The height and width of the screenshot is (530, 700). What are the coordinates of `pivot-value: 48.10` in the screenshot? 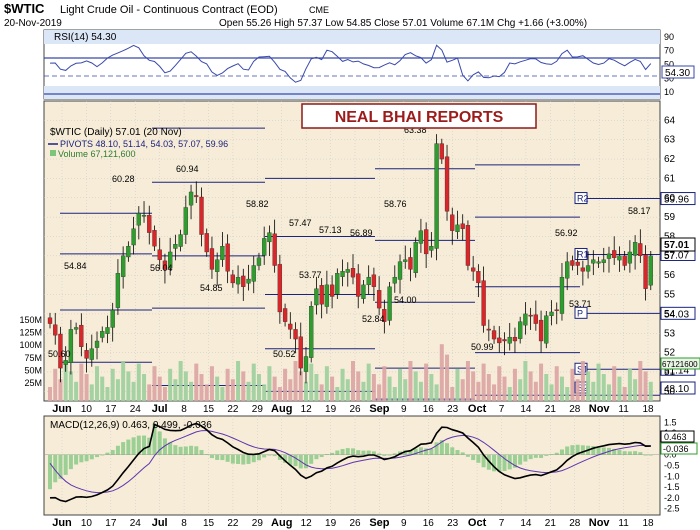 It's located at (676, 389).